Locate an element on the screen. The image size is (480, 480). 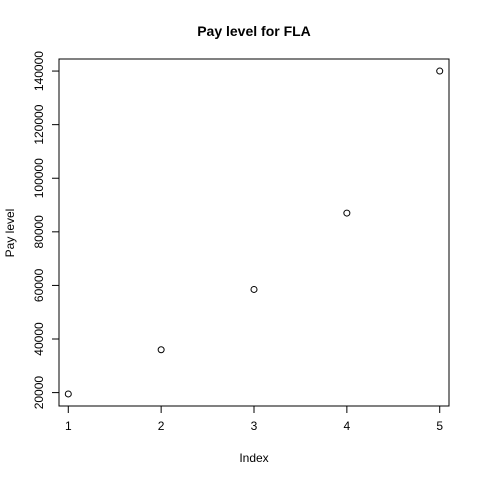
x-axis-label: Index is located at coordinates (253, 458).